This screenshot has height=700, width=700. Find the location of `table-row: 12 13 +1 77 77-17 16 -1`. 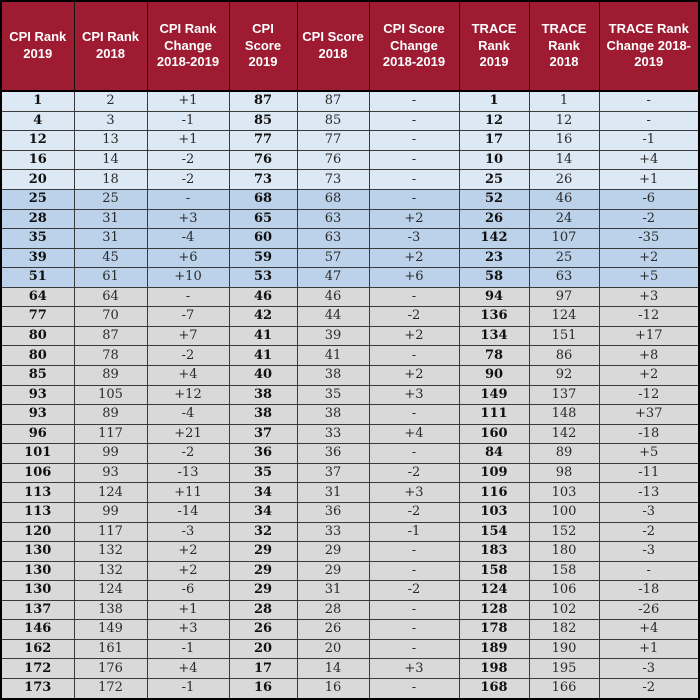

table-row: 12 13 +1 77 77-17 16 -1 is located at coordinates (350, 140).